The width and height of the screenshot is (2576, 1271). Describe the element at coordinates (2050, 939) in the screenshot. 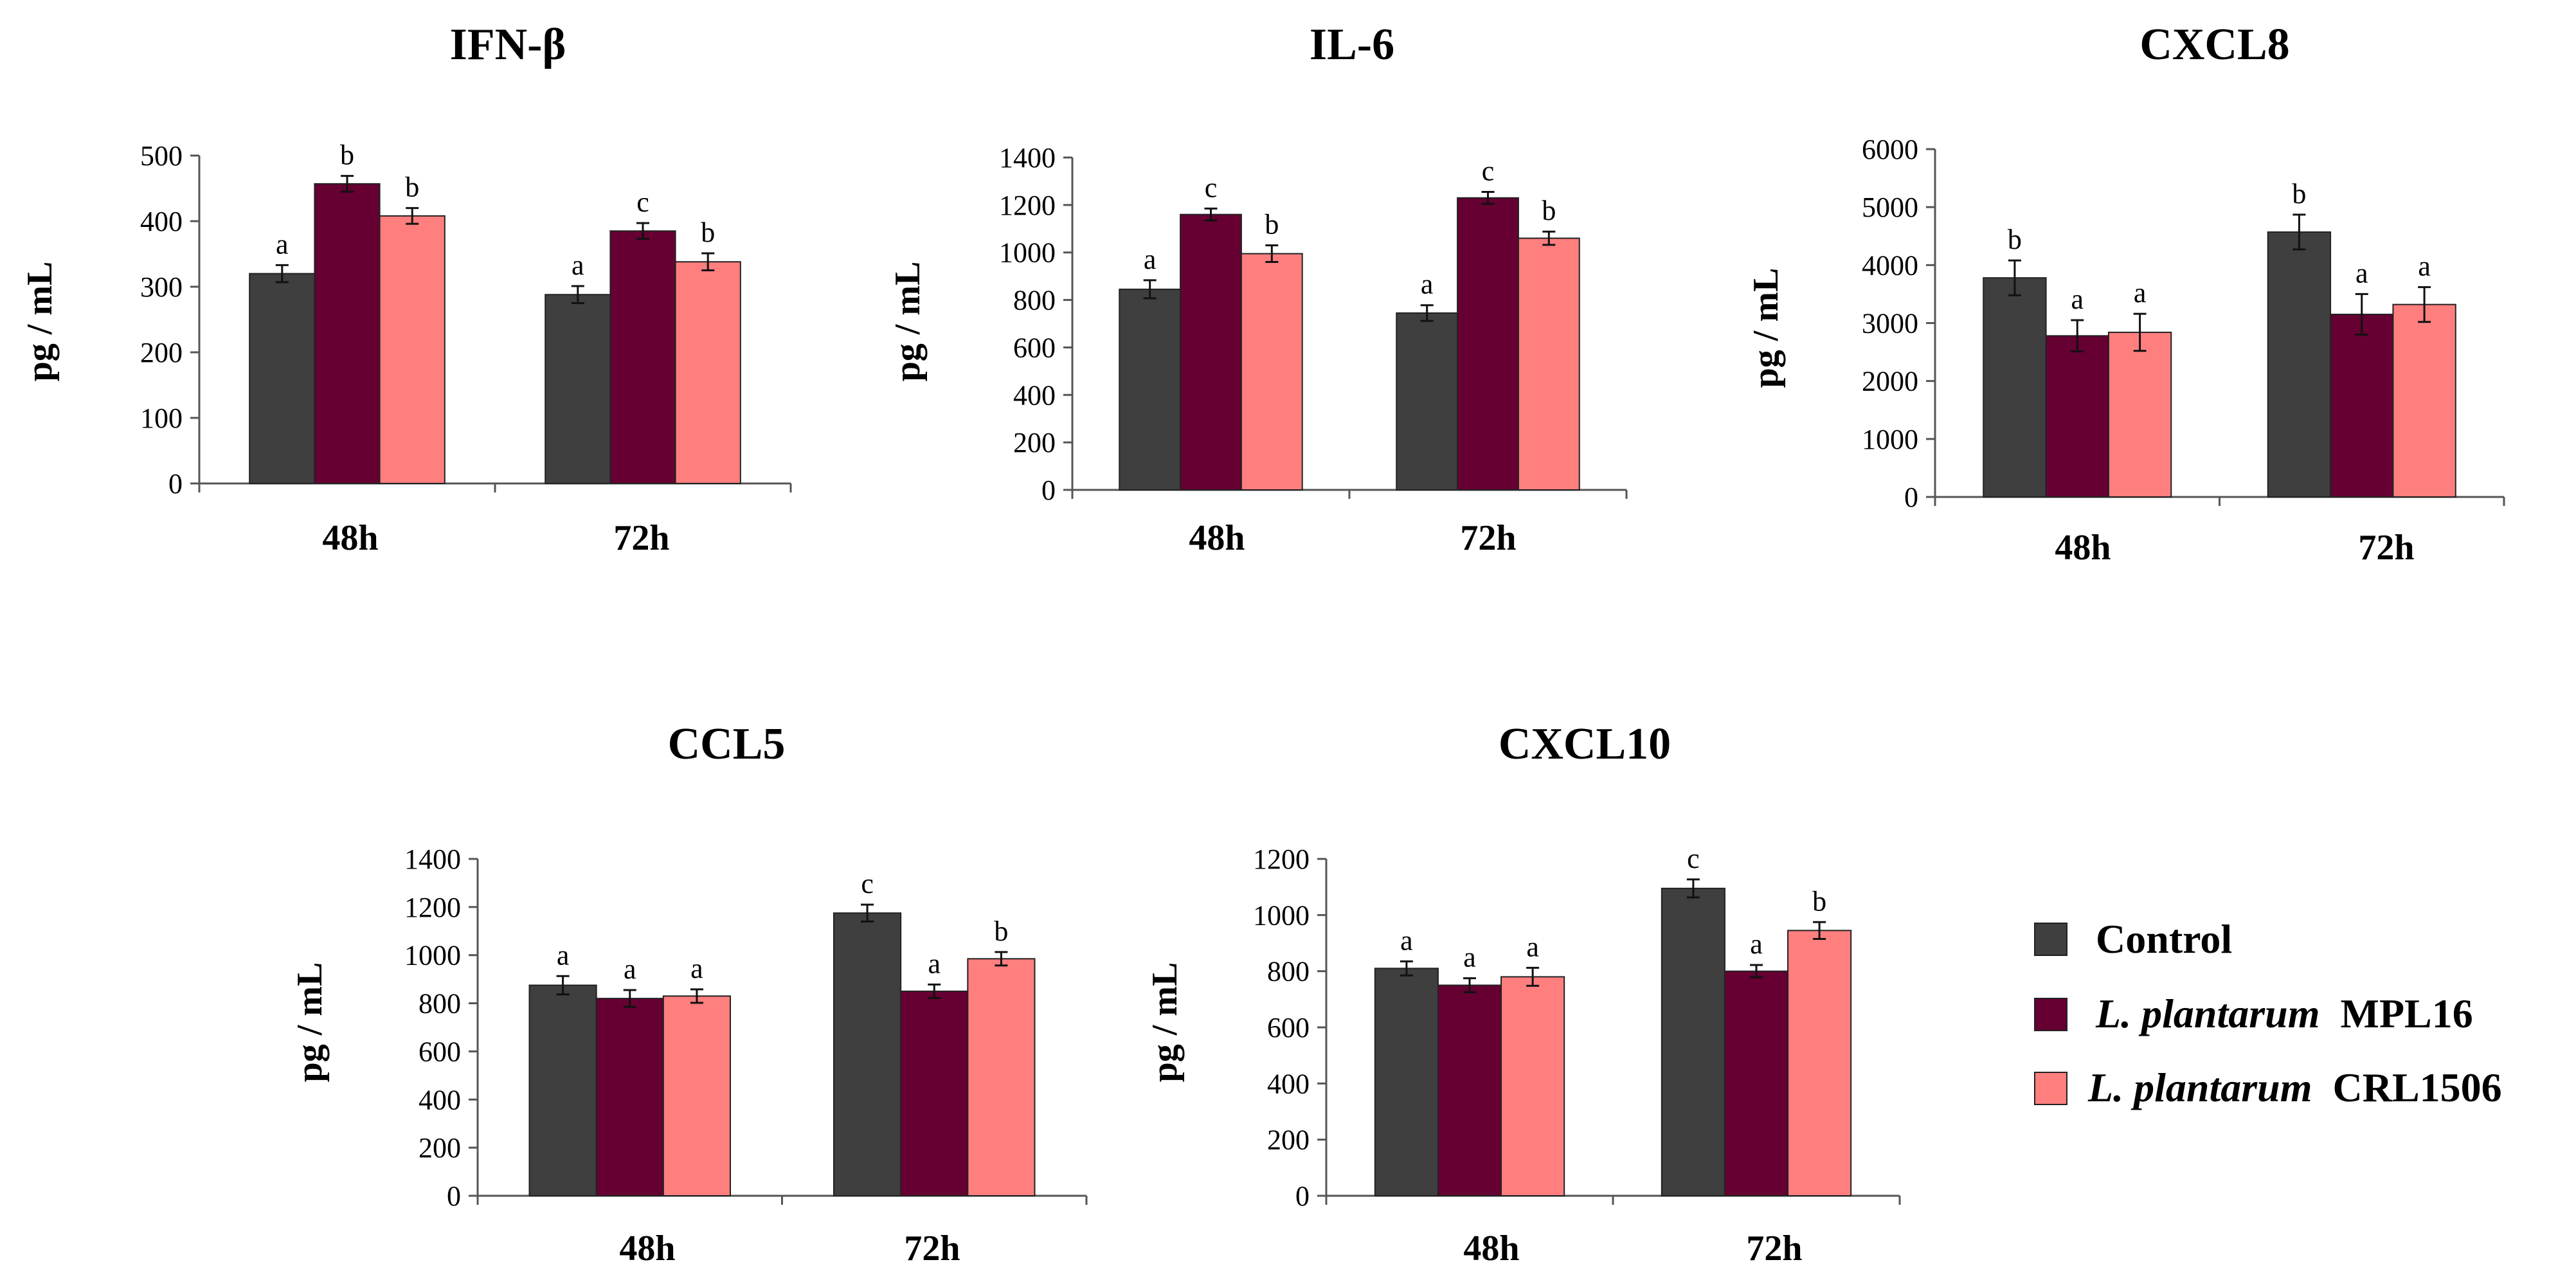

I see `legend-swatch-control` at that location.